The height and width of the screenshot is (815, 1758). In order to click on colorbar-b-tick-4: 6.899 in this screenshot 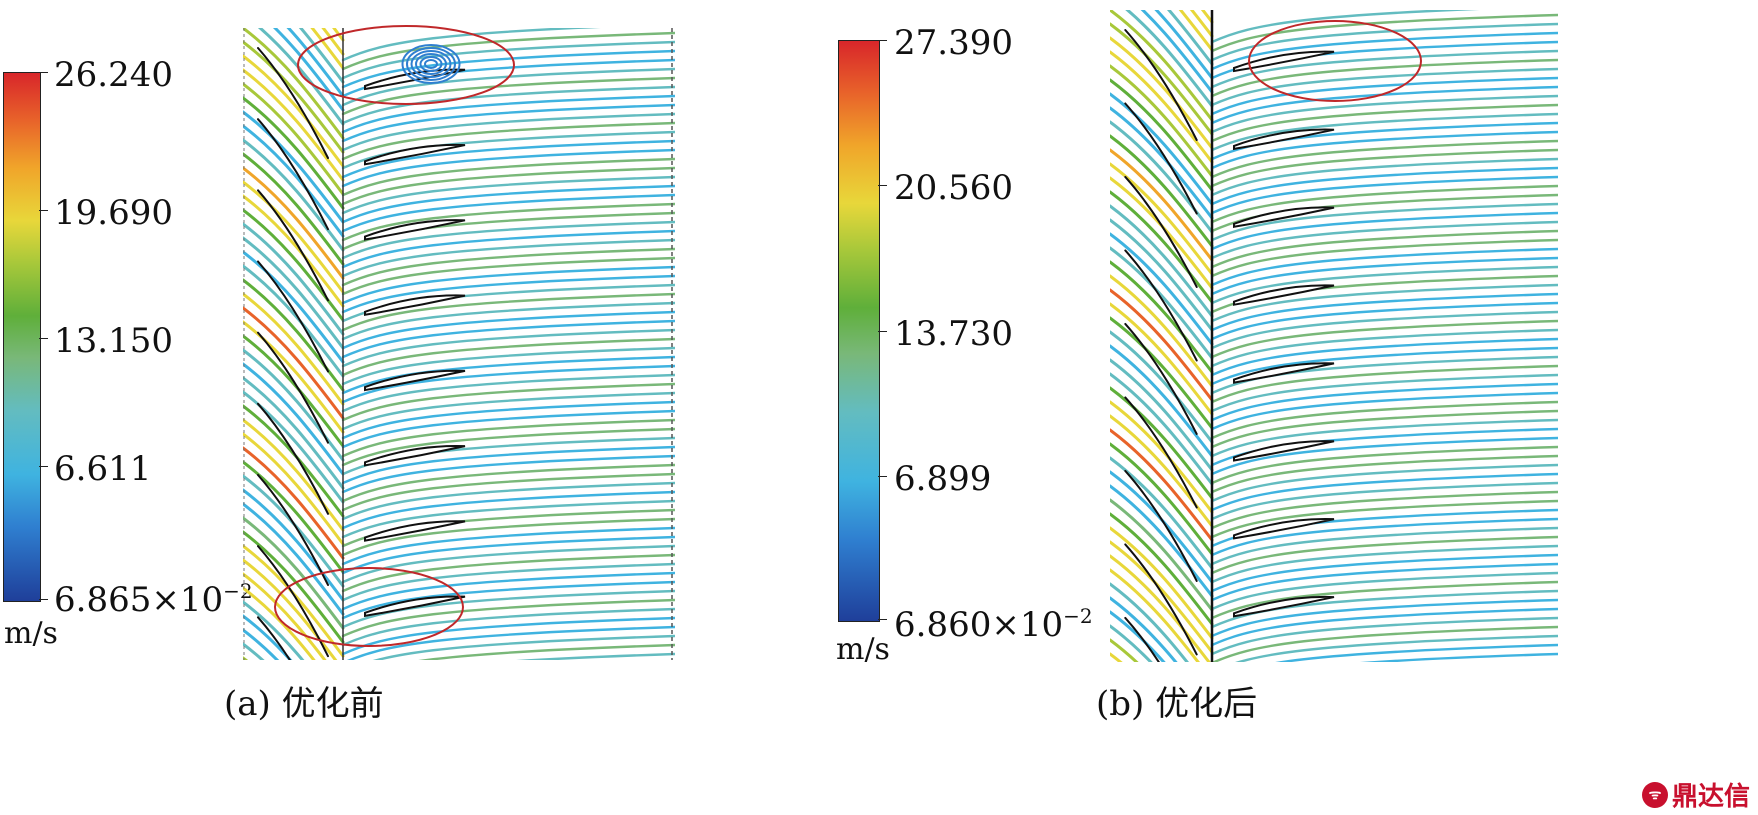, I will do `click(943, 479)`.